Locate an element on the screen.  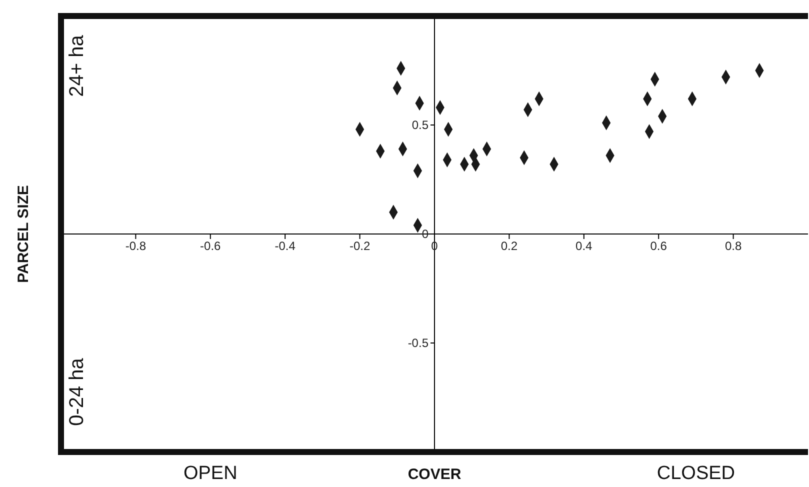
x-tick-label: 0.8 is located at coordinates (733, 246).